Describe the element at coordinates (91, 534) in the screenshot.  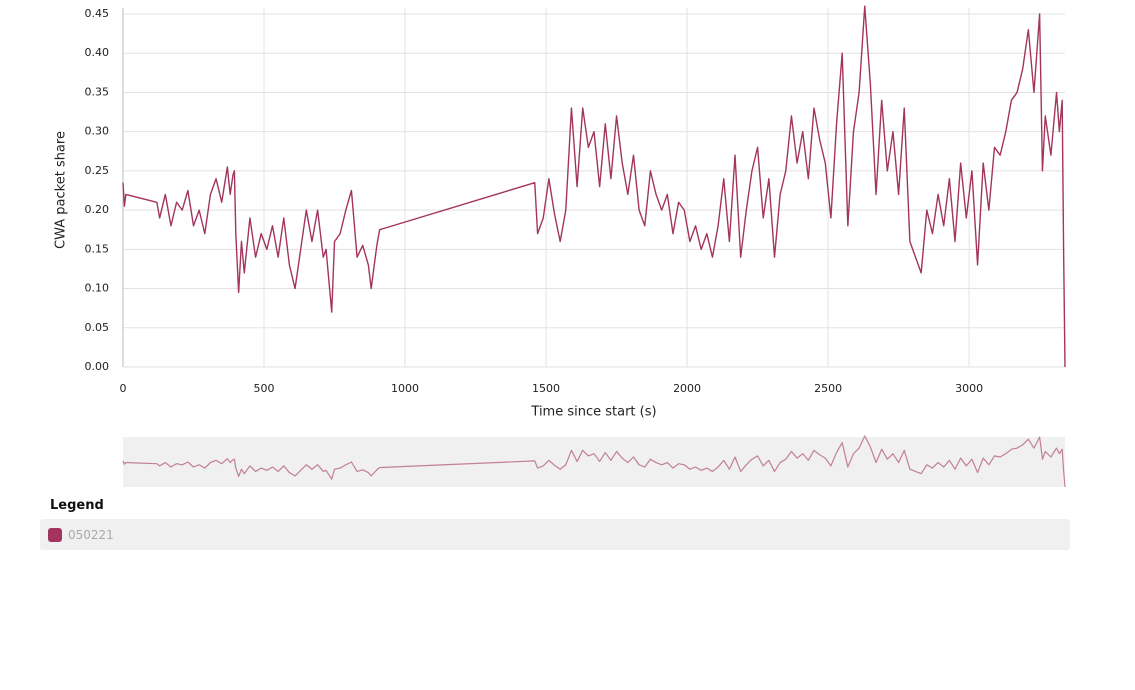
I see `legend-label: 050221` at that location.